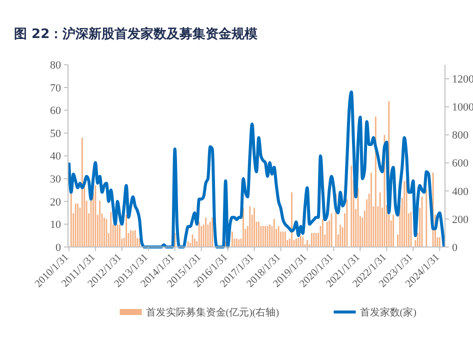 Image resolution: width=473 pixels, height=349 pixels. What do you see at coordinates (460, 164) in the screenshot?
I see `y2-tick-label: 600` at bounding box center [460, 164].